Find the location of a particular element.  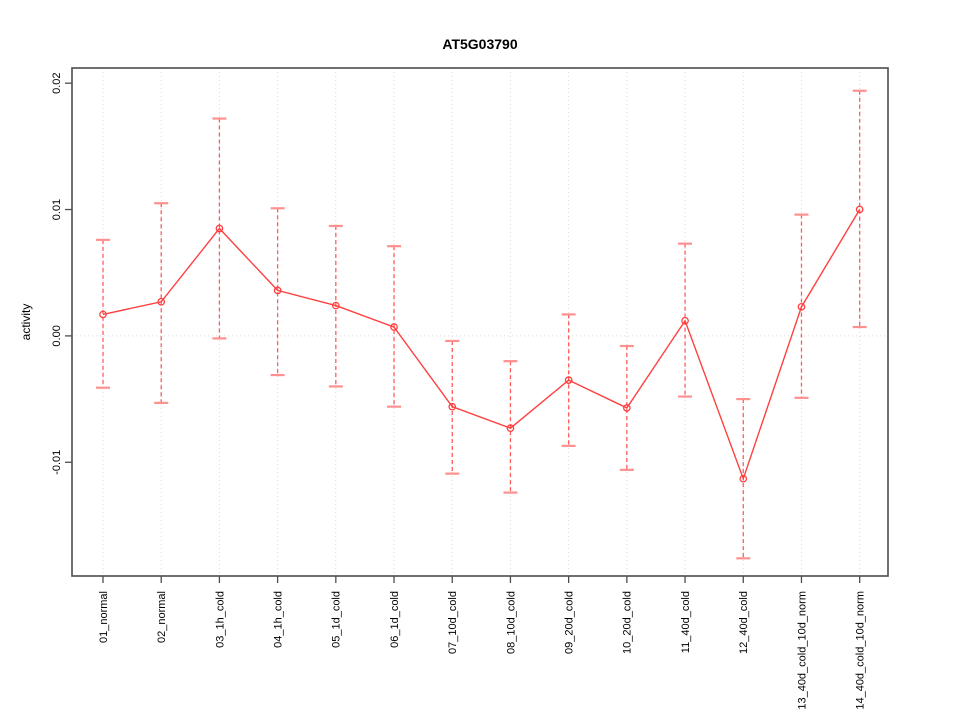

y-tick-label: 0.01 is located at coordinates (57, 209).